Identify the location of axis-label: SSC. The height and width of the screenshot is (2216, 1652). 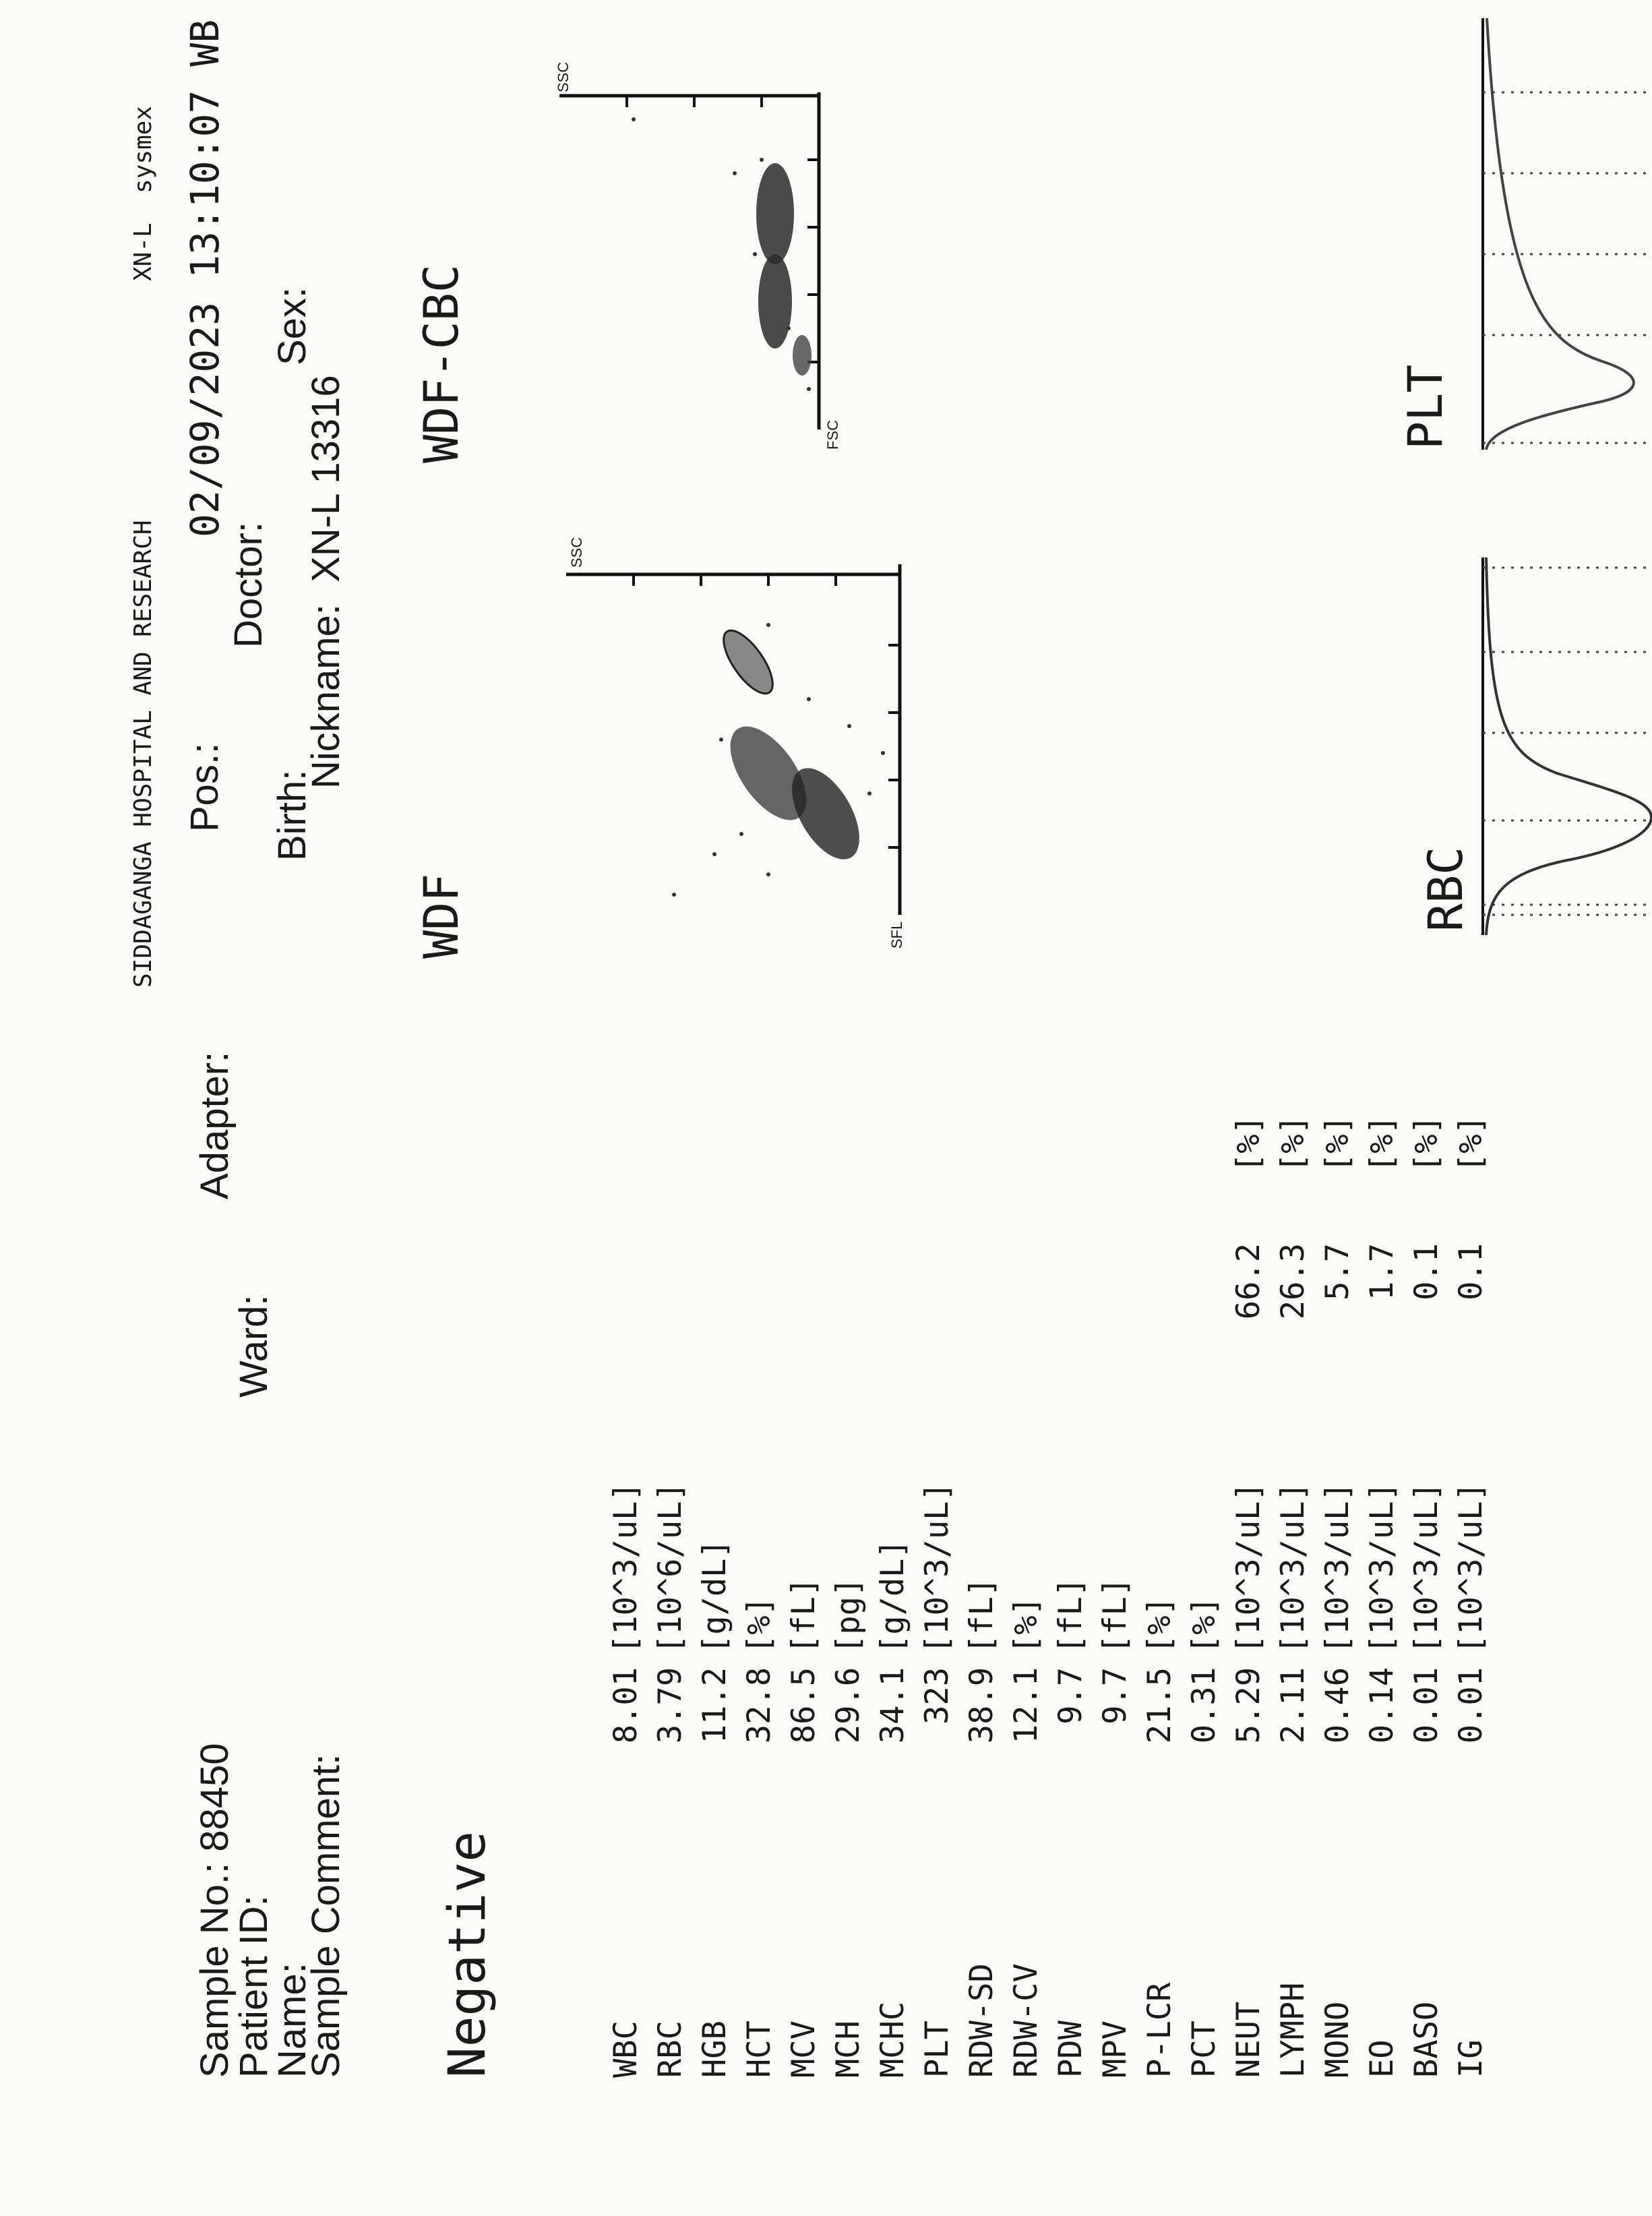
(577, 552).